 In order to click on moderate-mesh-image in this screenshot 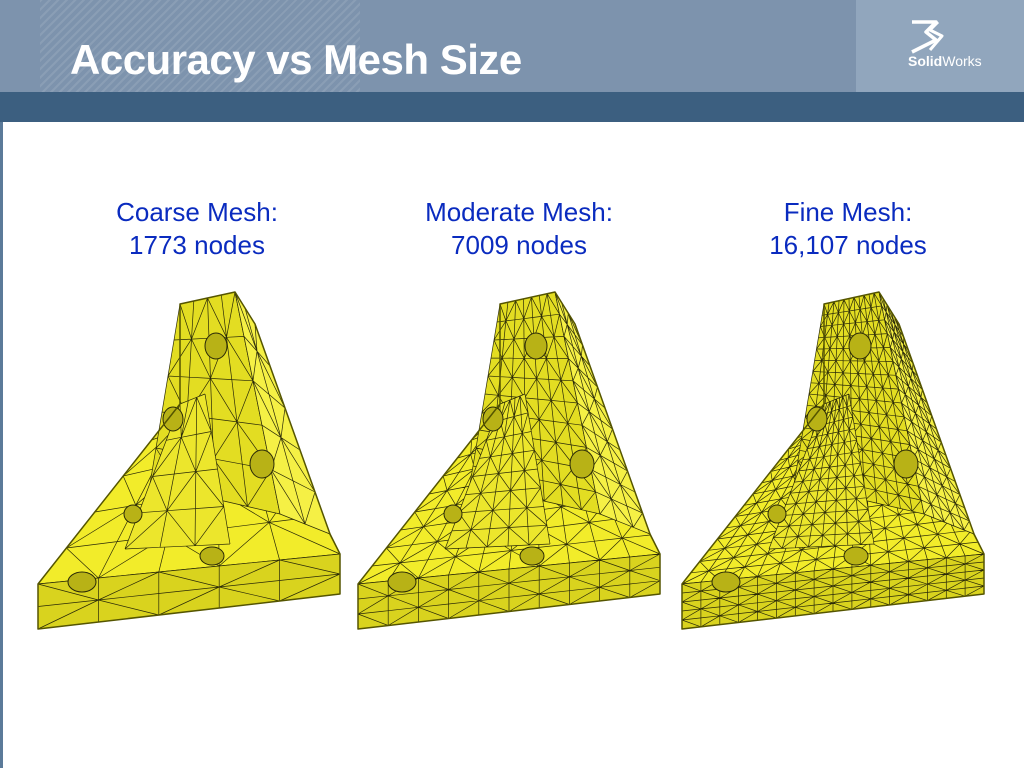, I will do `click(509, 460)`.